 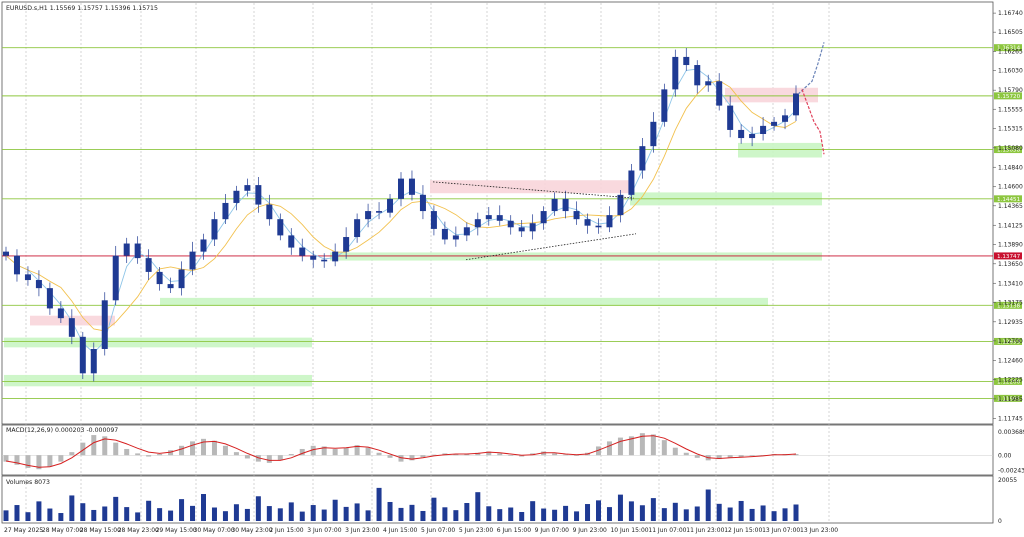 What do you see at coordinates (705, 530) in the screenshot?
I see `time-tick-label: 11 Jun 23:00` at bounding box center [705, 530].